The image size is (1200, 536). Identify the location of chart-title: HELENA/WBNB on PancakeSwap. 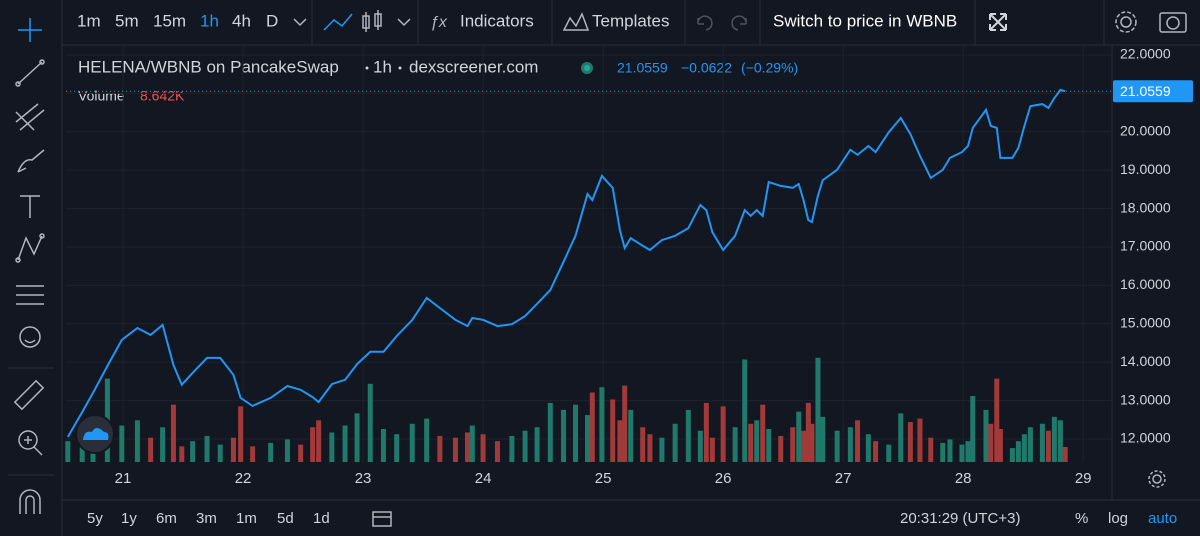
(208, 66).